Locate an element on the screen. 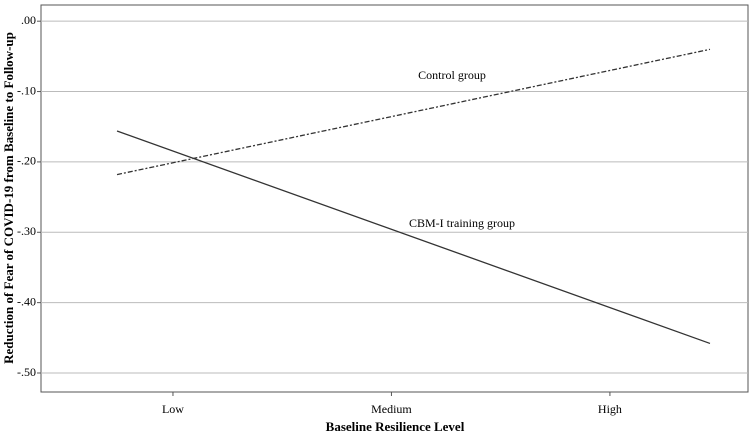 The image size is (750, 437). x-tick-label: High is located at coordinates (610, 409).